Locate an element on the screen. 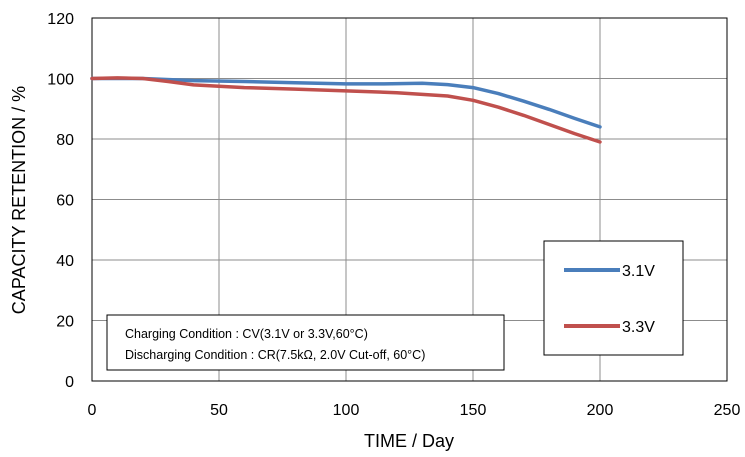  y-tick-label: 40 is located at coordinates (65, 261).